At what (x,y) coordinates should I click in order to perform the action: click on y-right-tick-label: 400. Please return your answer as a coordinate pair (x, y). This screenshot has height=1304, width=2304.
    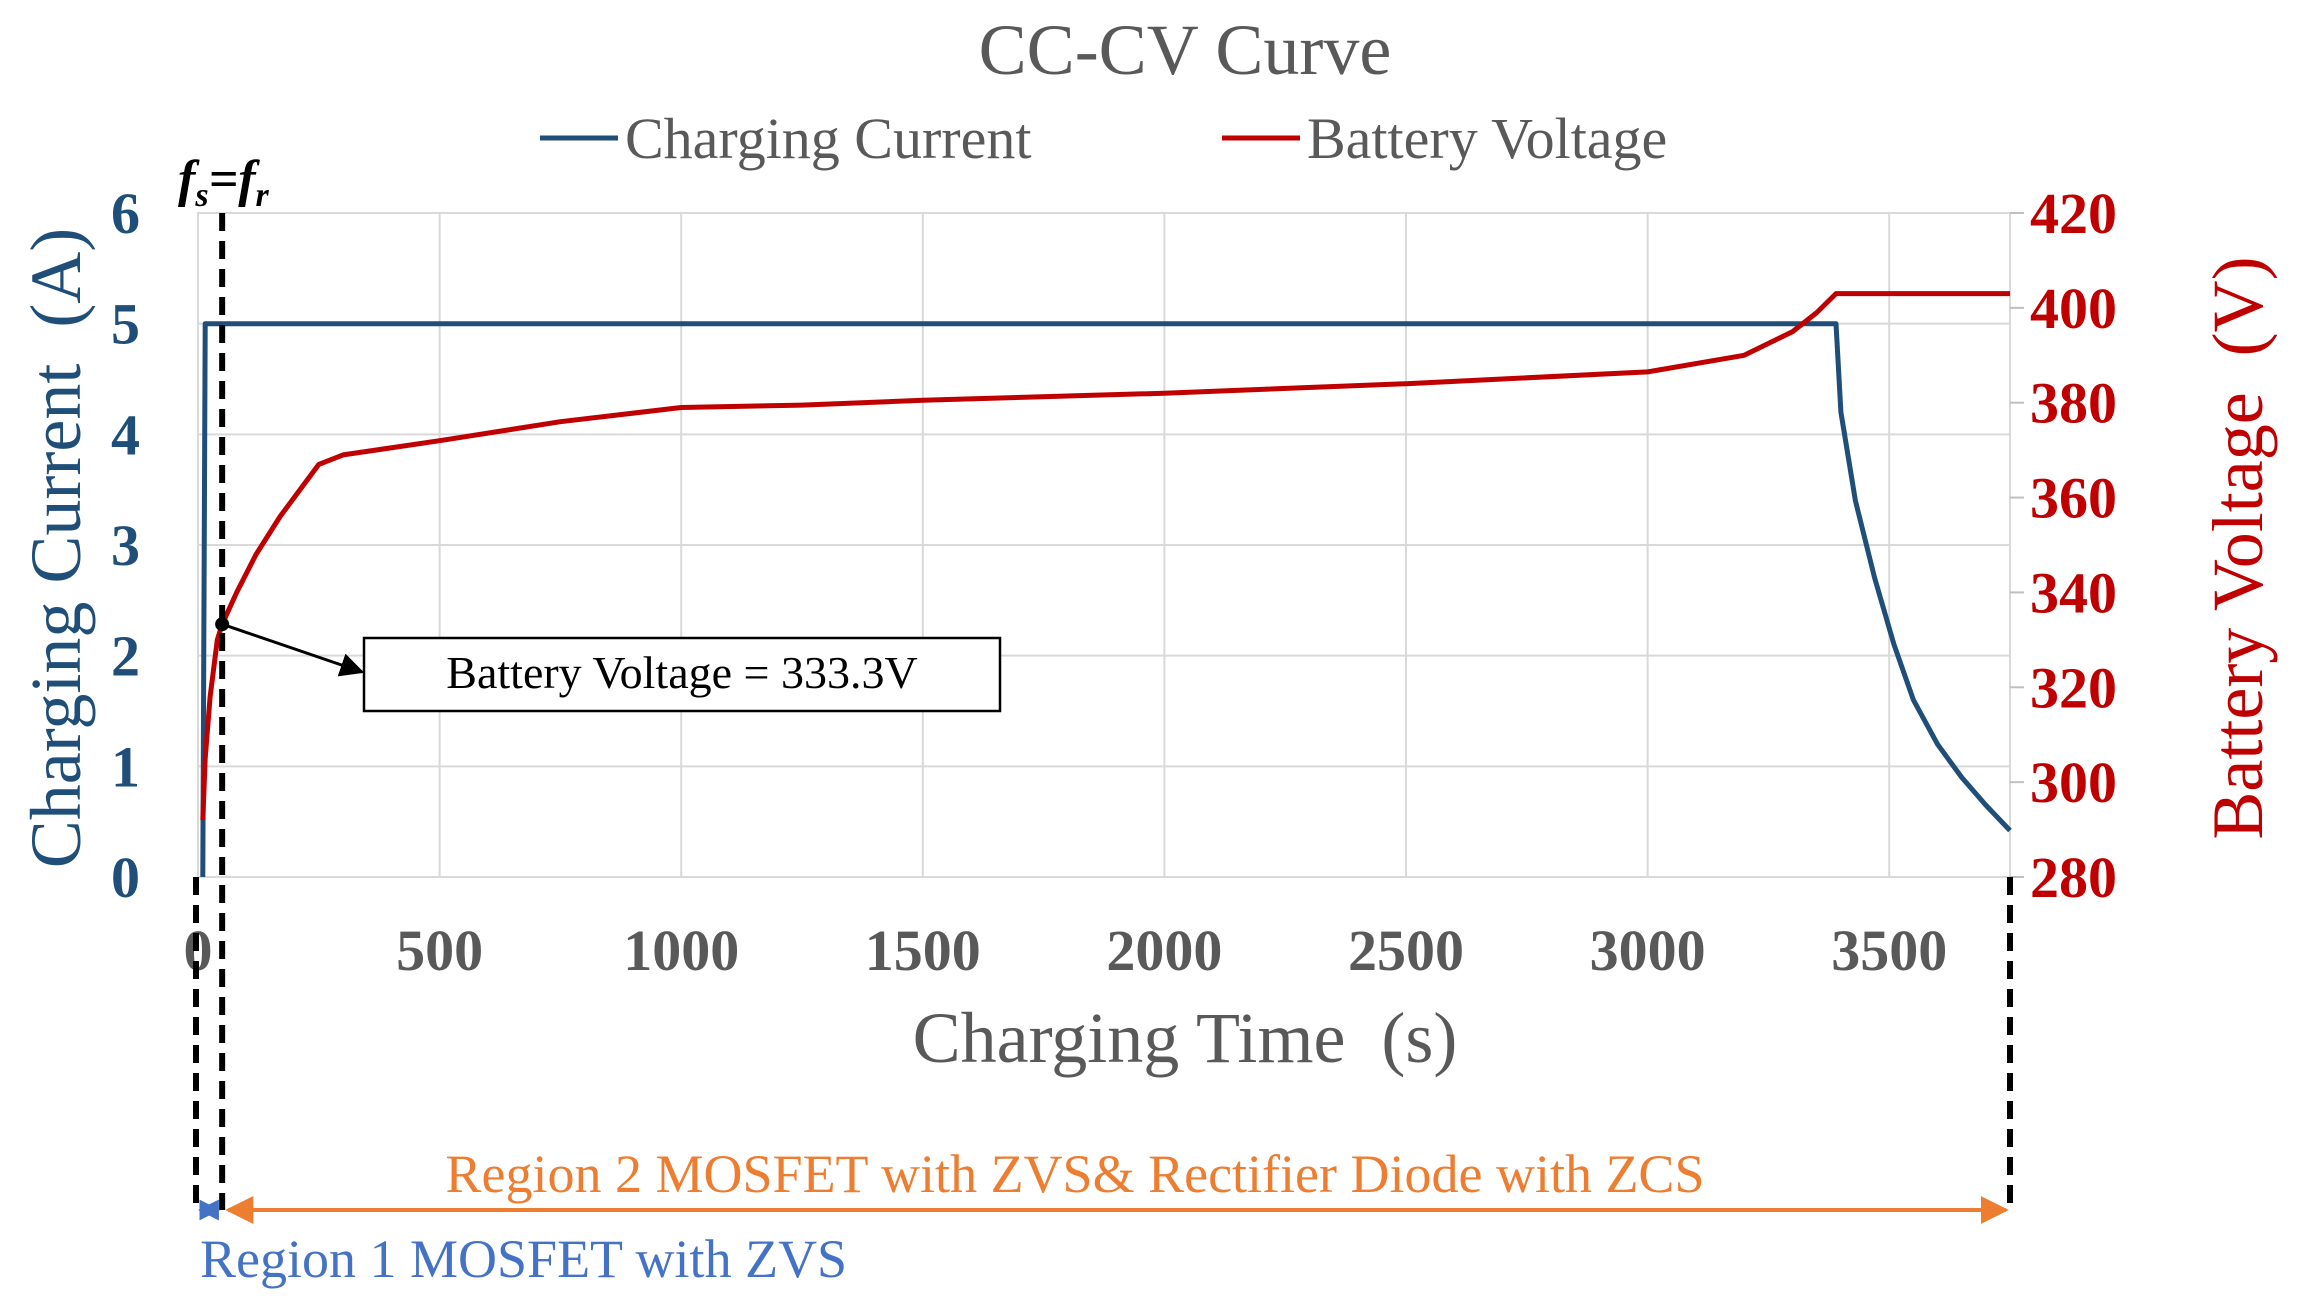
    Looking at the image, I should click on (2073, 308).